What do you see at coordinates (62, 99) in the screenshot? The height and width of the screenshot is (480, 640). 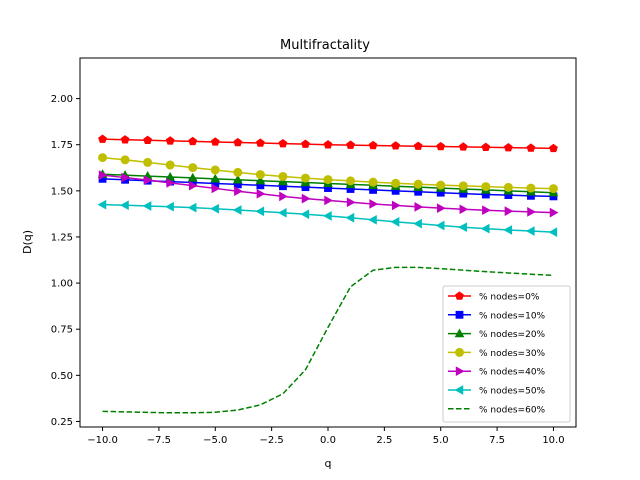 I see `y-tick-label: 2.00` at bounding box center [62, 99].